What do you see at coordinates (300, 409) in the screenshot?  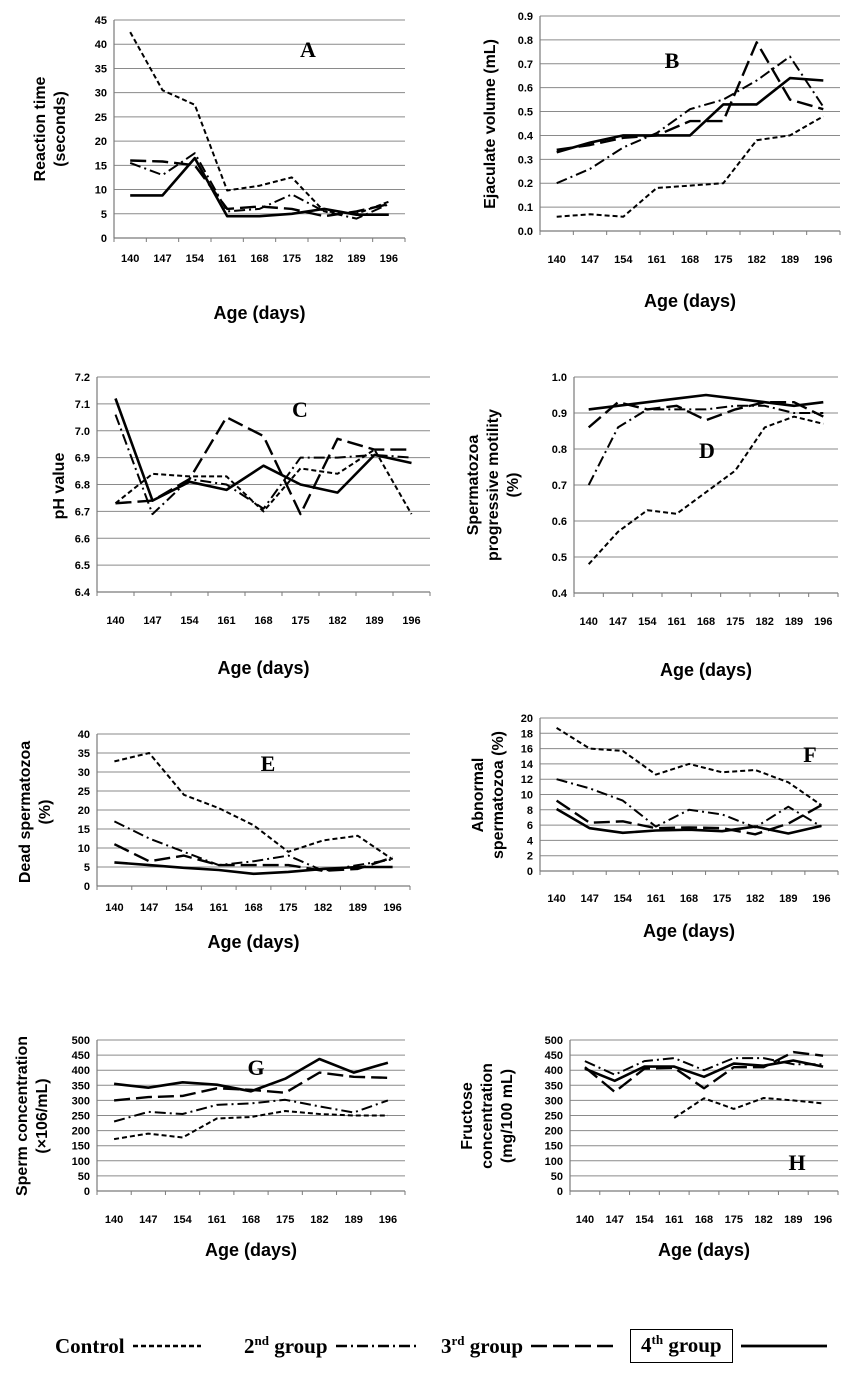 I see `panel-letter: C` at bounding box center [300, 409].